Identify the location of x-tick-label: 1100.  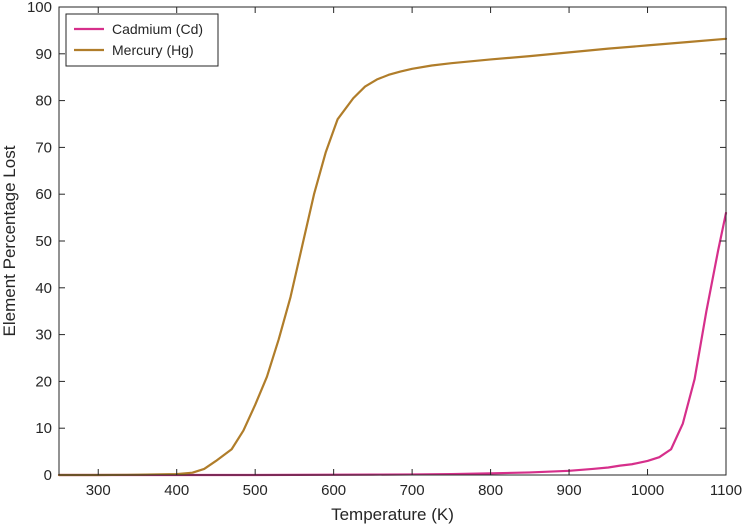
(726, 490).